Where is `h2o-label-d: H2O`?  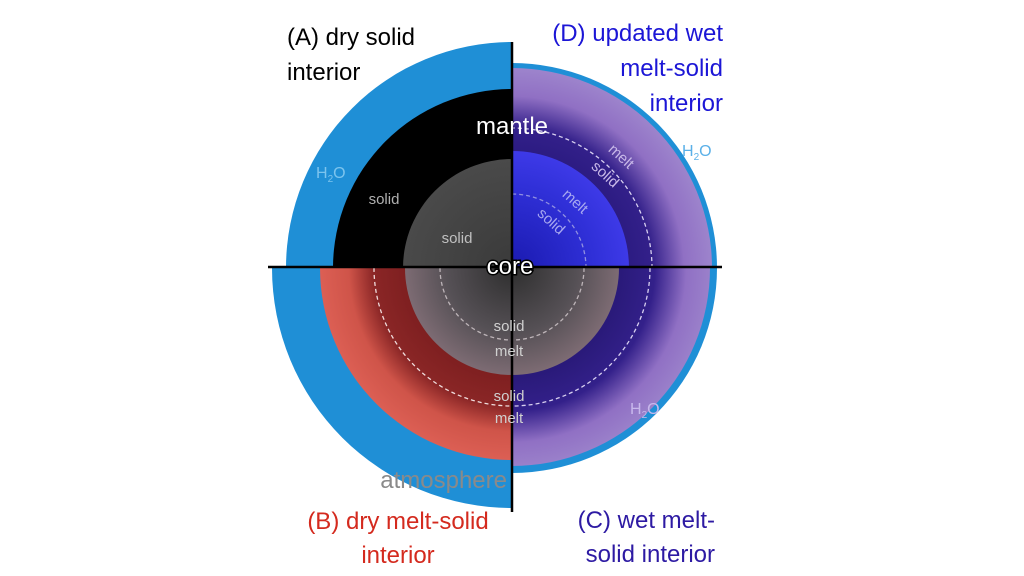 h2o-label-d: H2O is located at coordinates (697, 153).